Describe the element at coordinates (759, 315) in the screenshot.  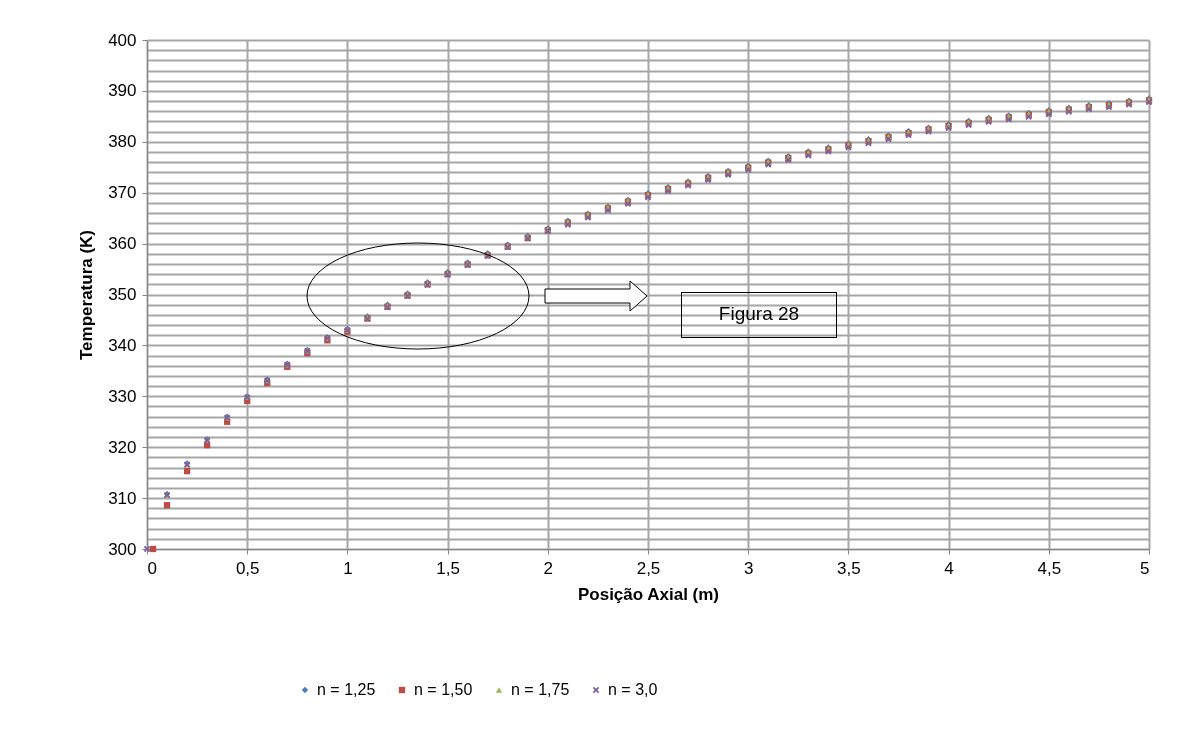
I see `annotation: Figura 28` at that location.